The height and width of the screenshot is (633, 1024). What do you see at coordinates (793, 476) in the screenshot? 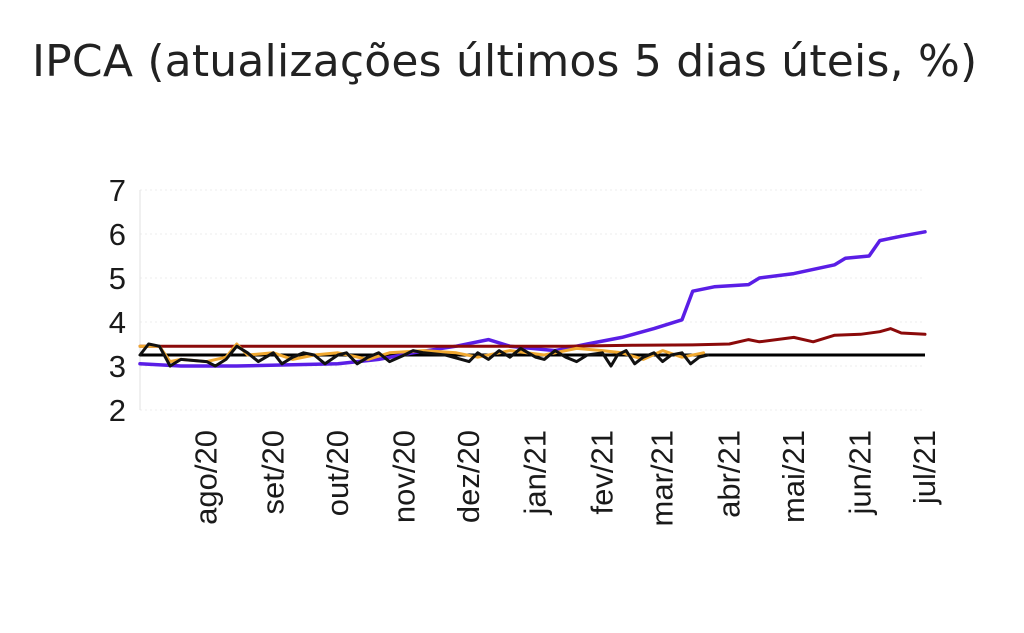
I see `x-tick-label: mai/21` at bounding box center [793, 476].